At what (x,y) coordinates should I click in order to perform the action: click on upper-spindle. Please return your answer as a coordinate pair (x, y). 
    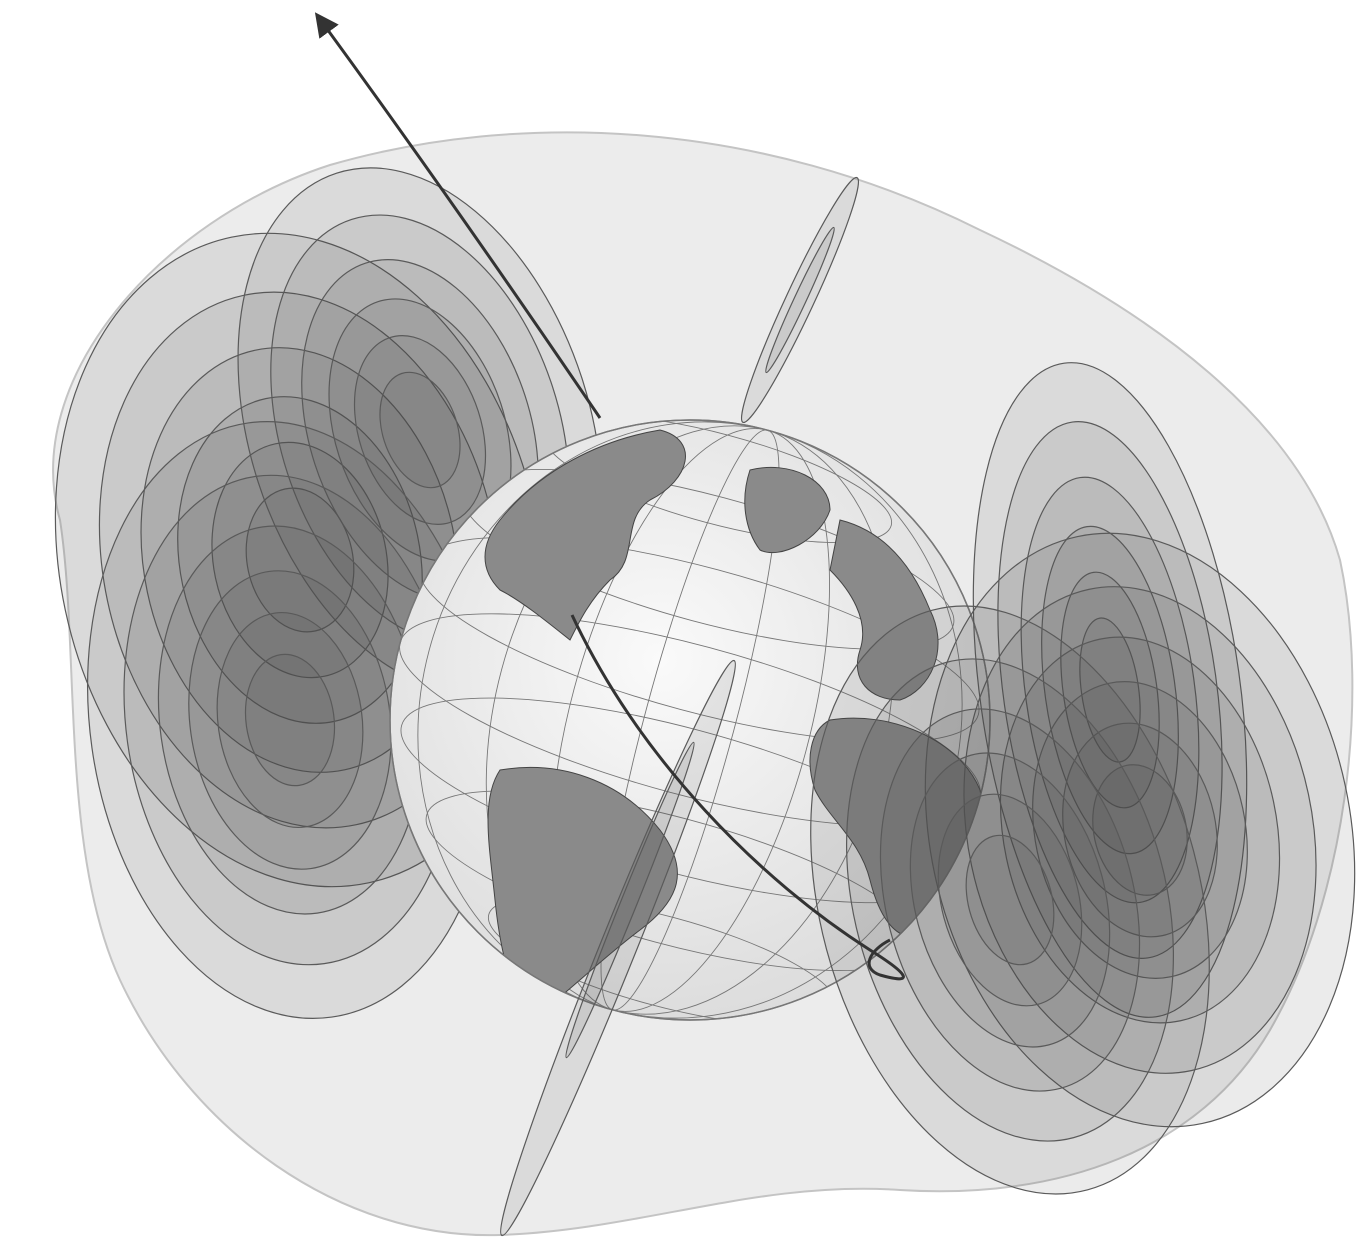
    Looking at the image, I should click on (800, 300).